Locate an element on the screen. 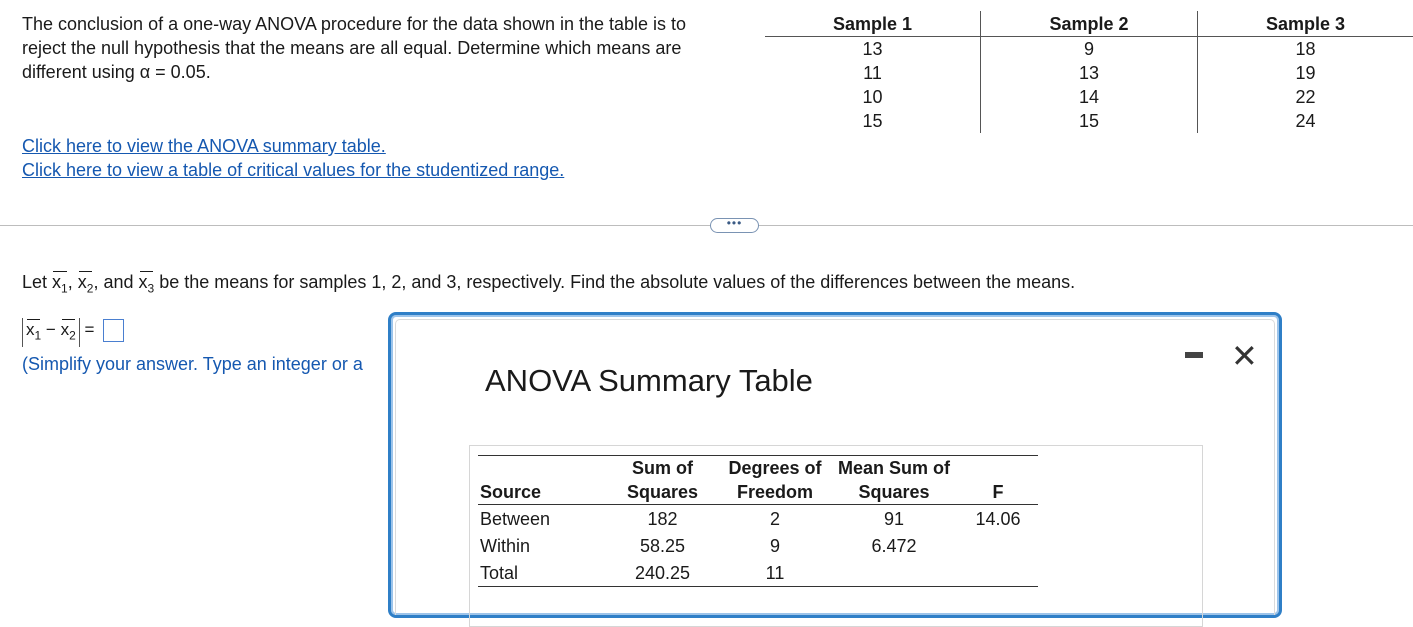  table-cell: 22 is located at coordinates (1305, 97).